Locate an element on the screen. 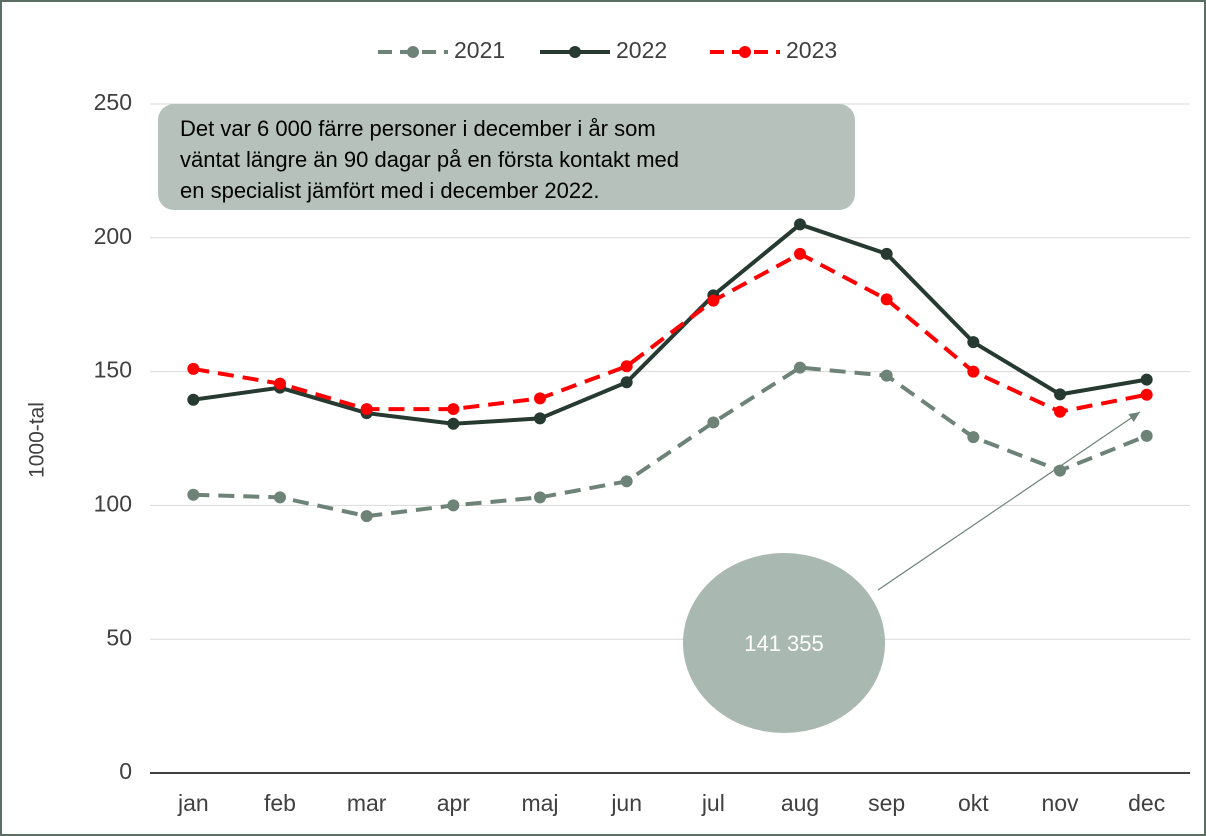 The image size is (1206, 836). legend-label: 2021 is located at coordinates (479, 50).